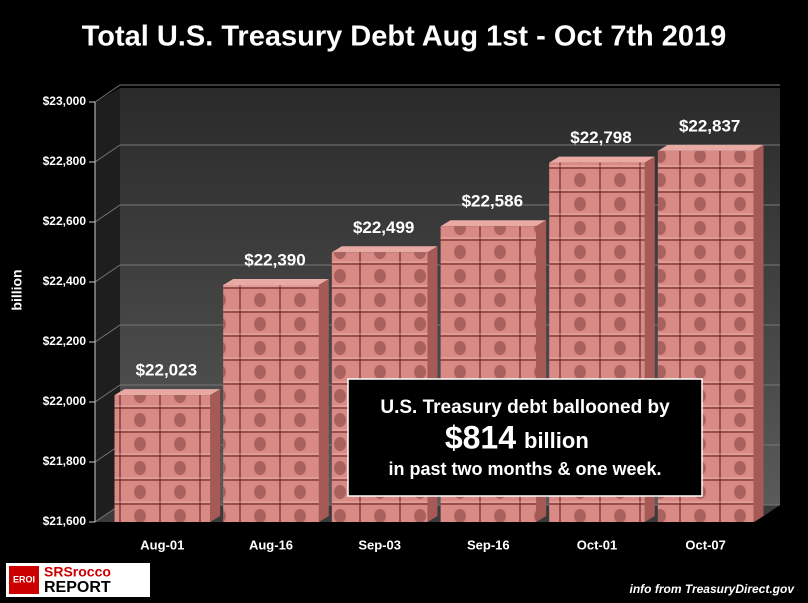  I want to click on value-label: $22,499, so click(383, 227).